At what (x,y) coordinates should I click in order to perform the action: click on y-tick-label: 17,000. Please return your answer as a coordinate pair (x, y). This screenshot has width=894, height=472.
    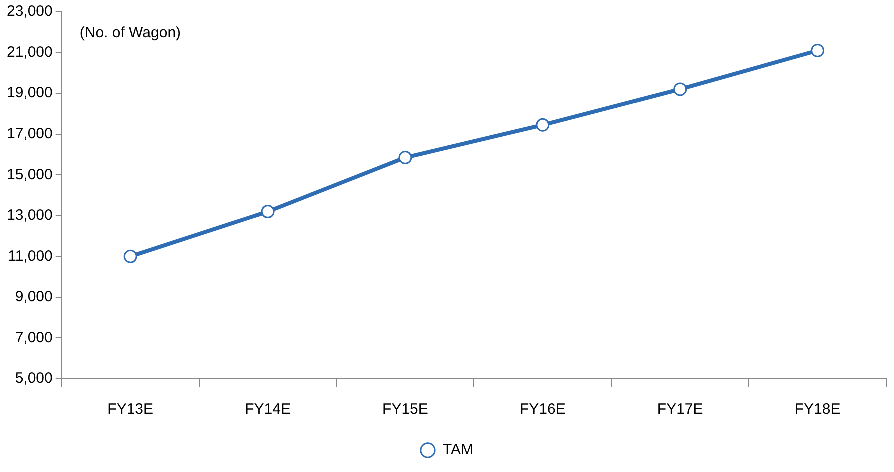
    Looking at the image, I should click on (29, 133).